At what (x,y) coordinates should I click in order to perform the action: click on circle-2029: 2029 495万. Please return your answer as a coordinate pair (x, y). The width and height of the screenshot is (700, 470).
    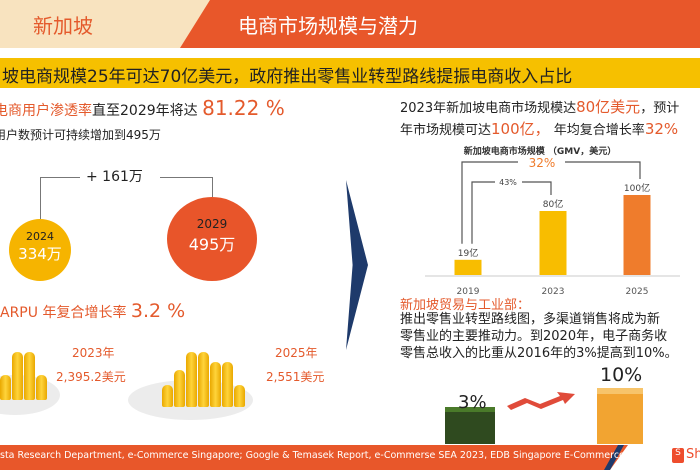
    Looking at the image, I should click on (212, 239).